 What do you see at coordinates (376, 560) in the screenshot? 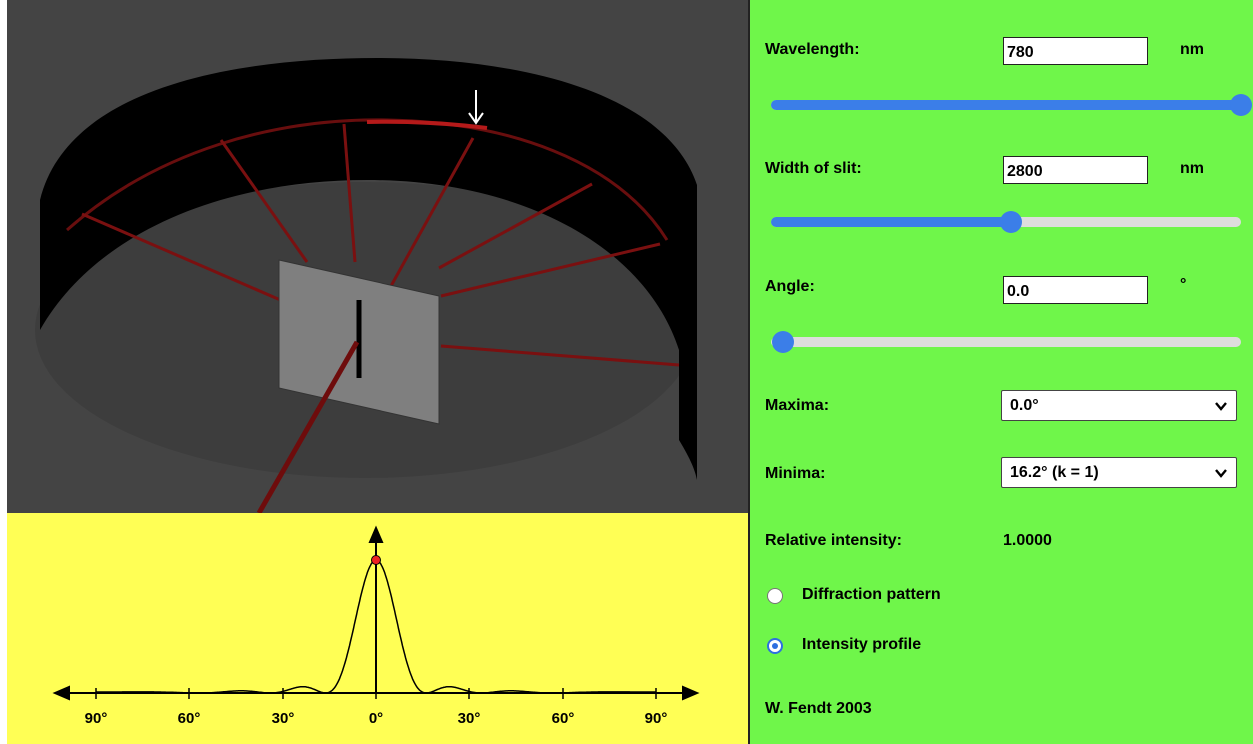
I see `current-intensity-marker` at bounding box center [376, 560].